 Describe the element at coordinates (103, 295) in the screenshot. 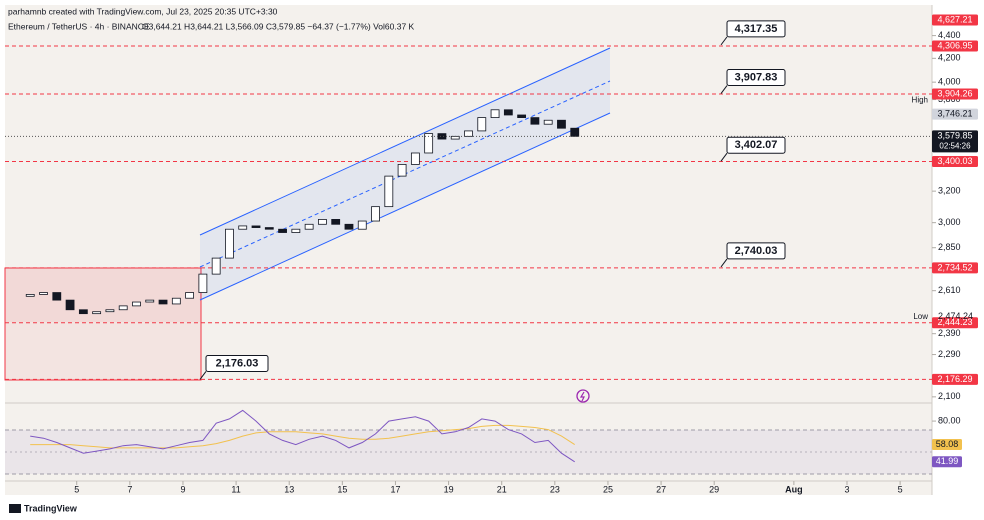

I see `range-box-upper` at that location.